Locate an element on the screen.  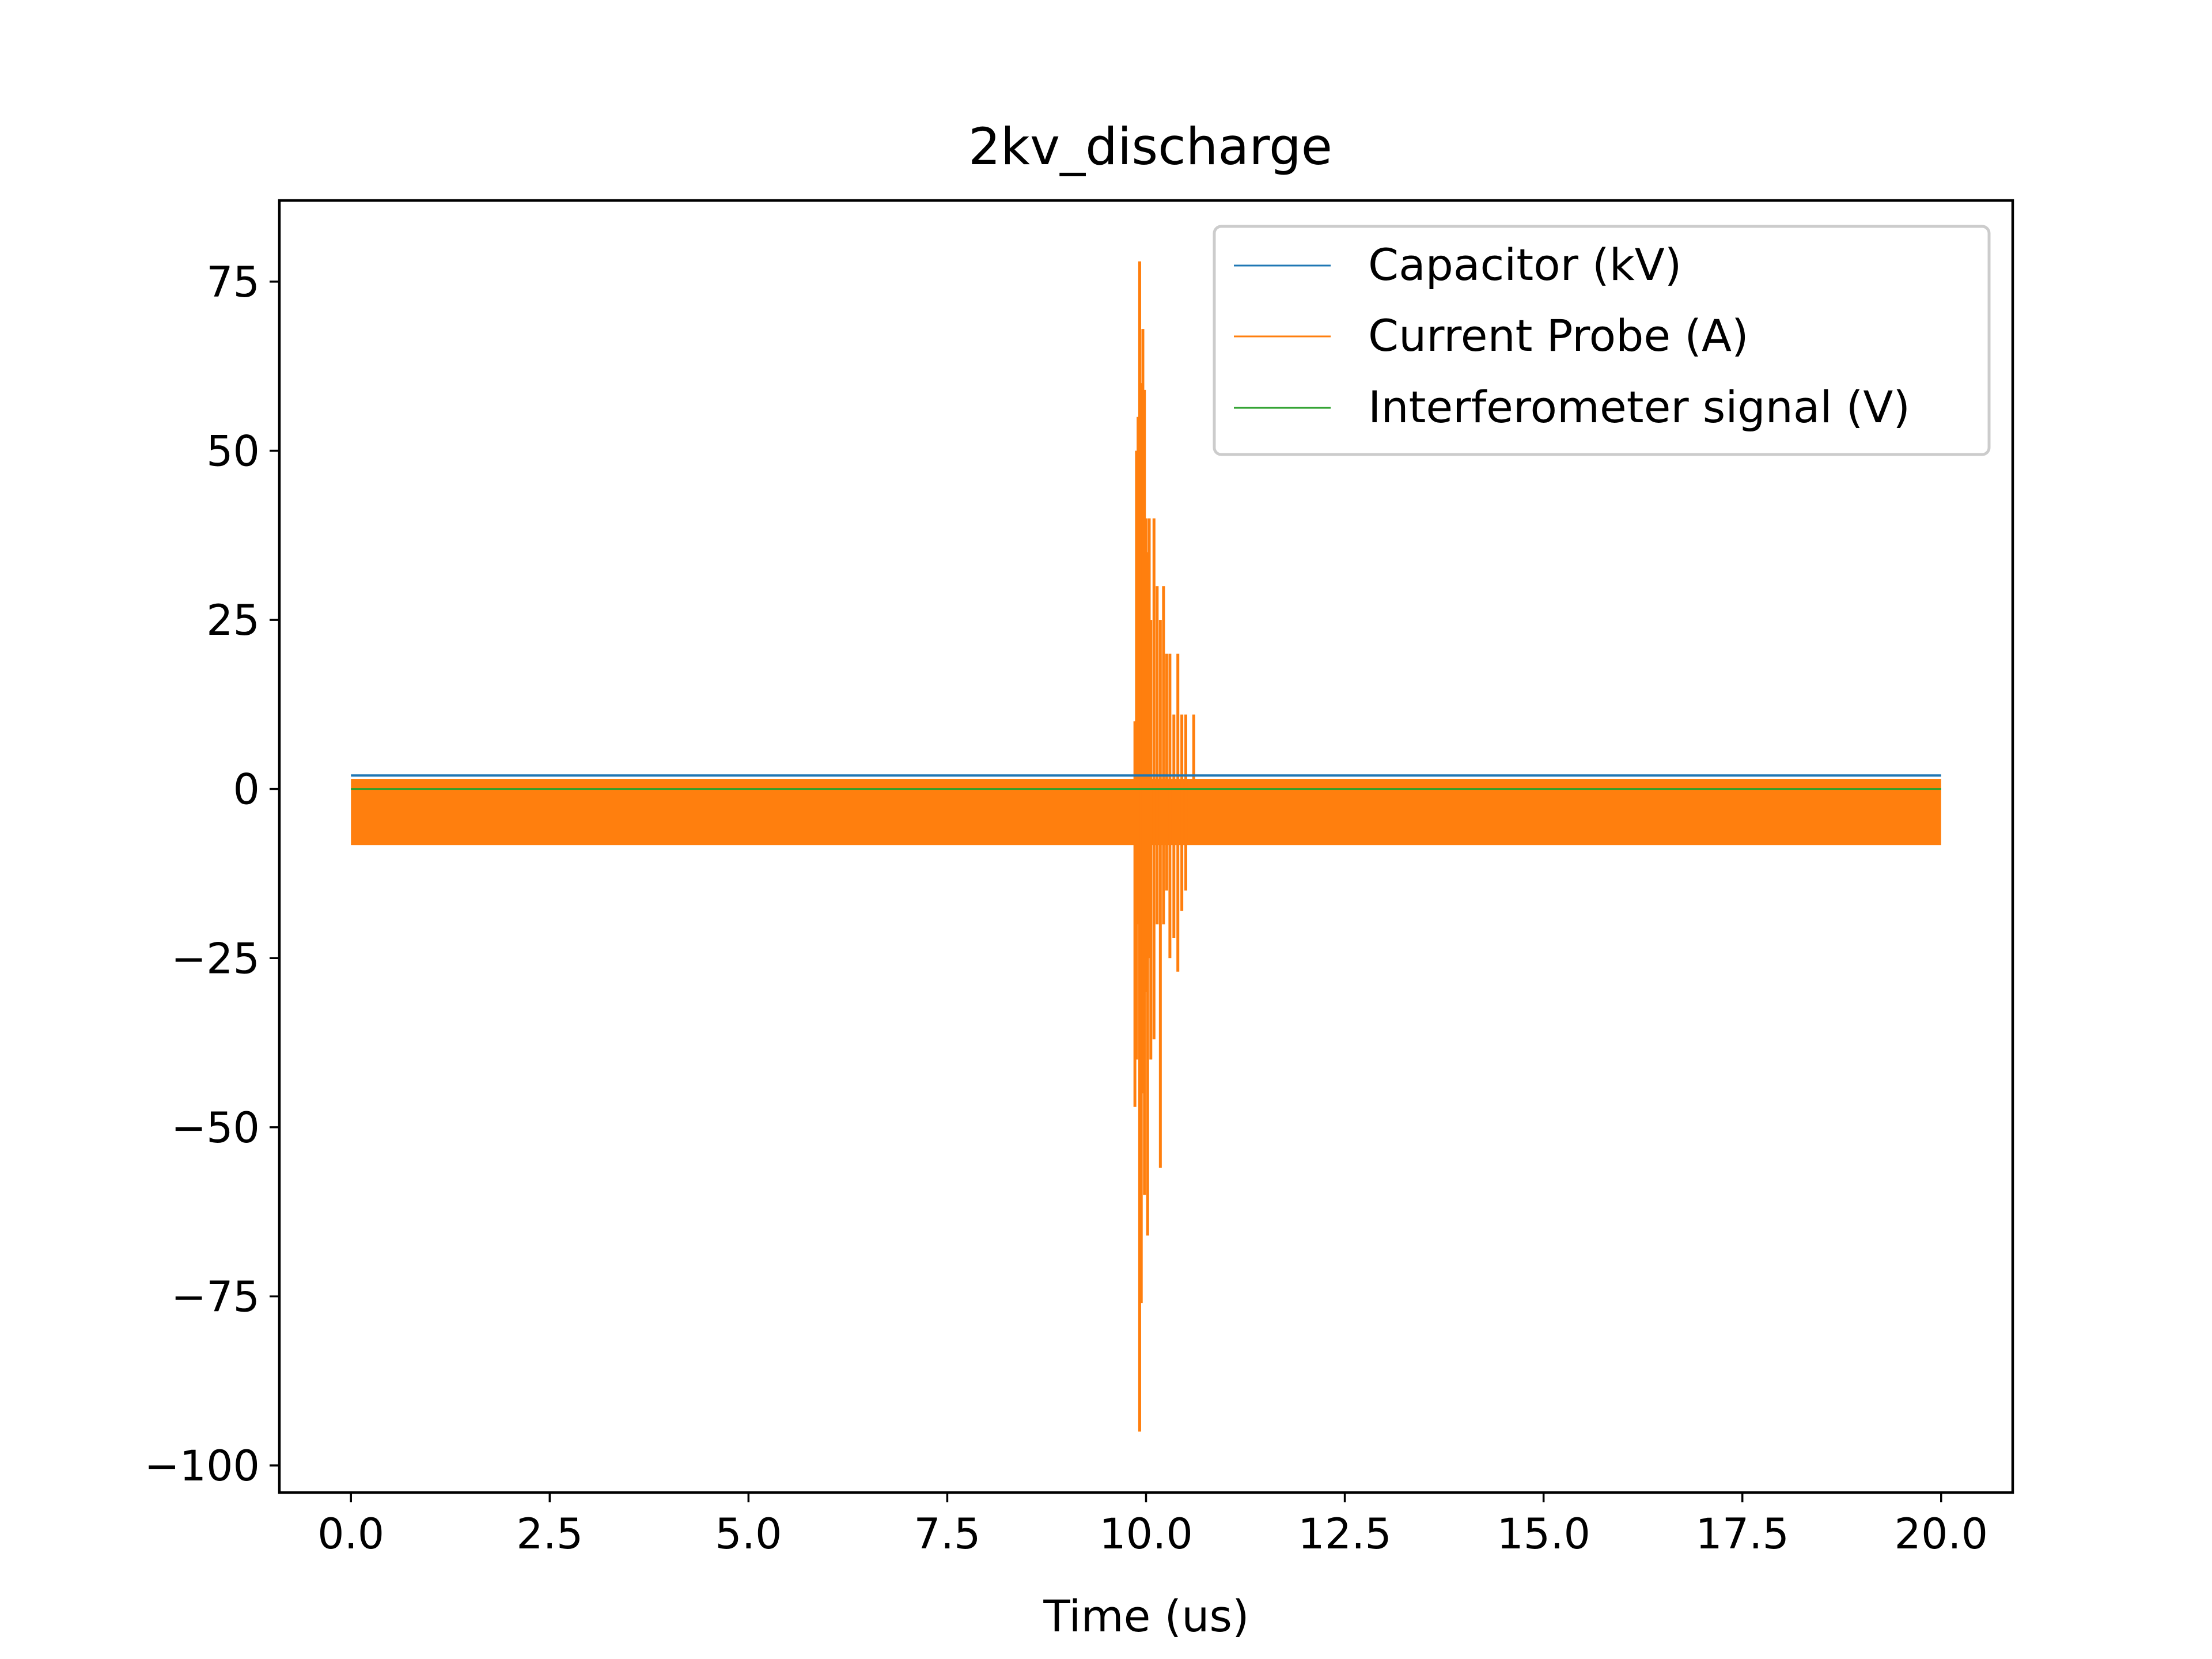
x-tick-label: 15.0 is located at coordinates (1543, 1534).